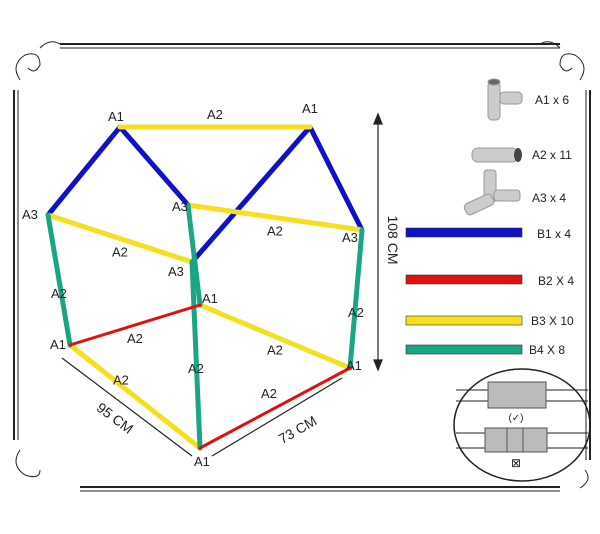  What do you see at coordinates (115, 418) in the screenshot?
I see `depth-dimension: 95 CM` at bounding box center [115, 418].